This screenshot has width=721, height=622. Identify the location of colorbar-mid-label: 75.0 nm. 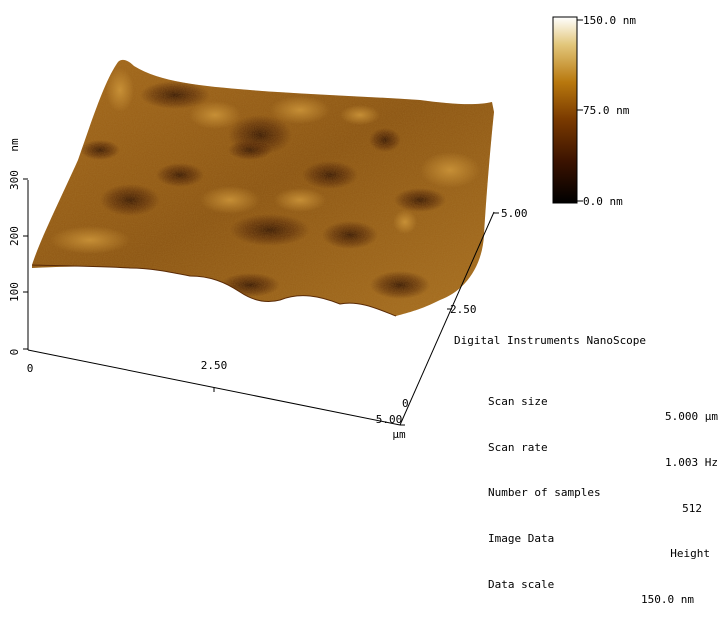
(606, 110).